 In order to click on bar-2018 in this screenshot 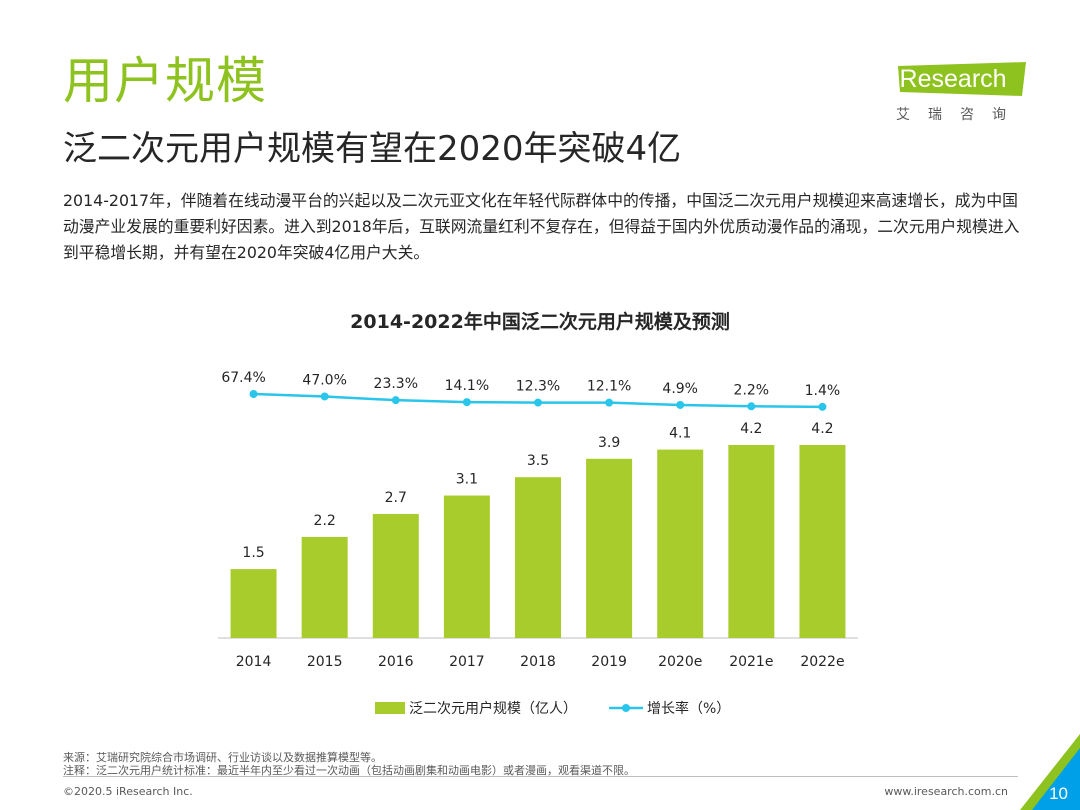, I will do `click(538, 557)`.